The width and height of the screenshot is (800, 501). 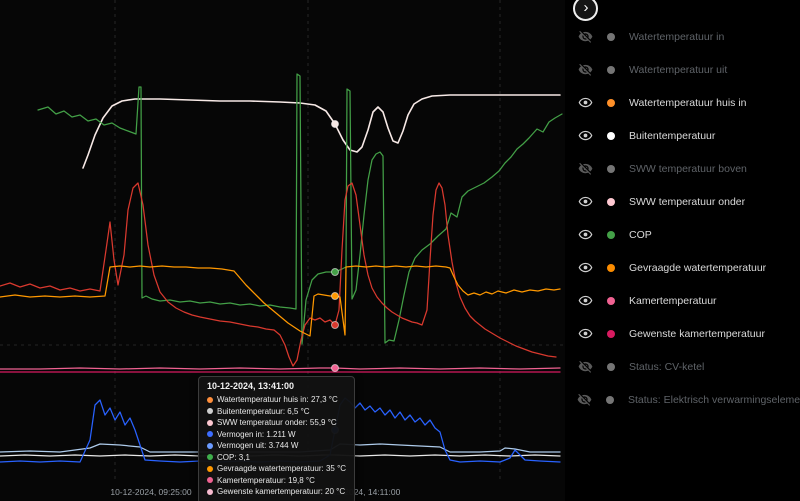 I want to click on tooltip-row-kamertemperatuur: Kamertemperatuur: 19,8 °C, so click(x=276, y=481).